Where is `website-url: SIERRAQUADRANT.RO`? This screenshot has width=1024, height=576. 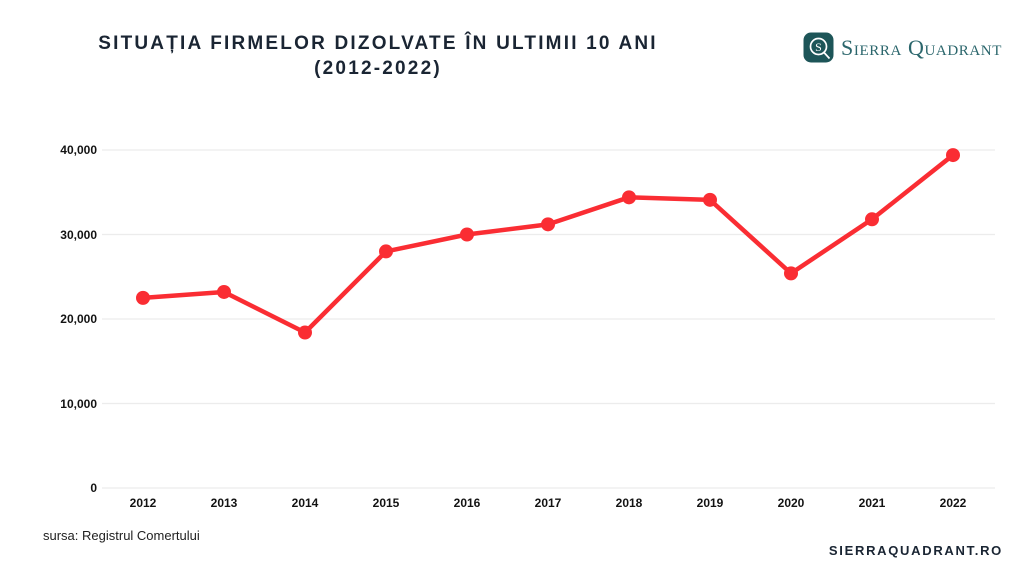 website-url: SIERRAQUADRANT.RO is located at coordinates (915, 550).